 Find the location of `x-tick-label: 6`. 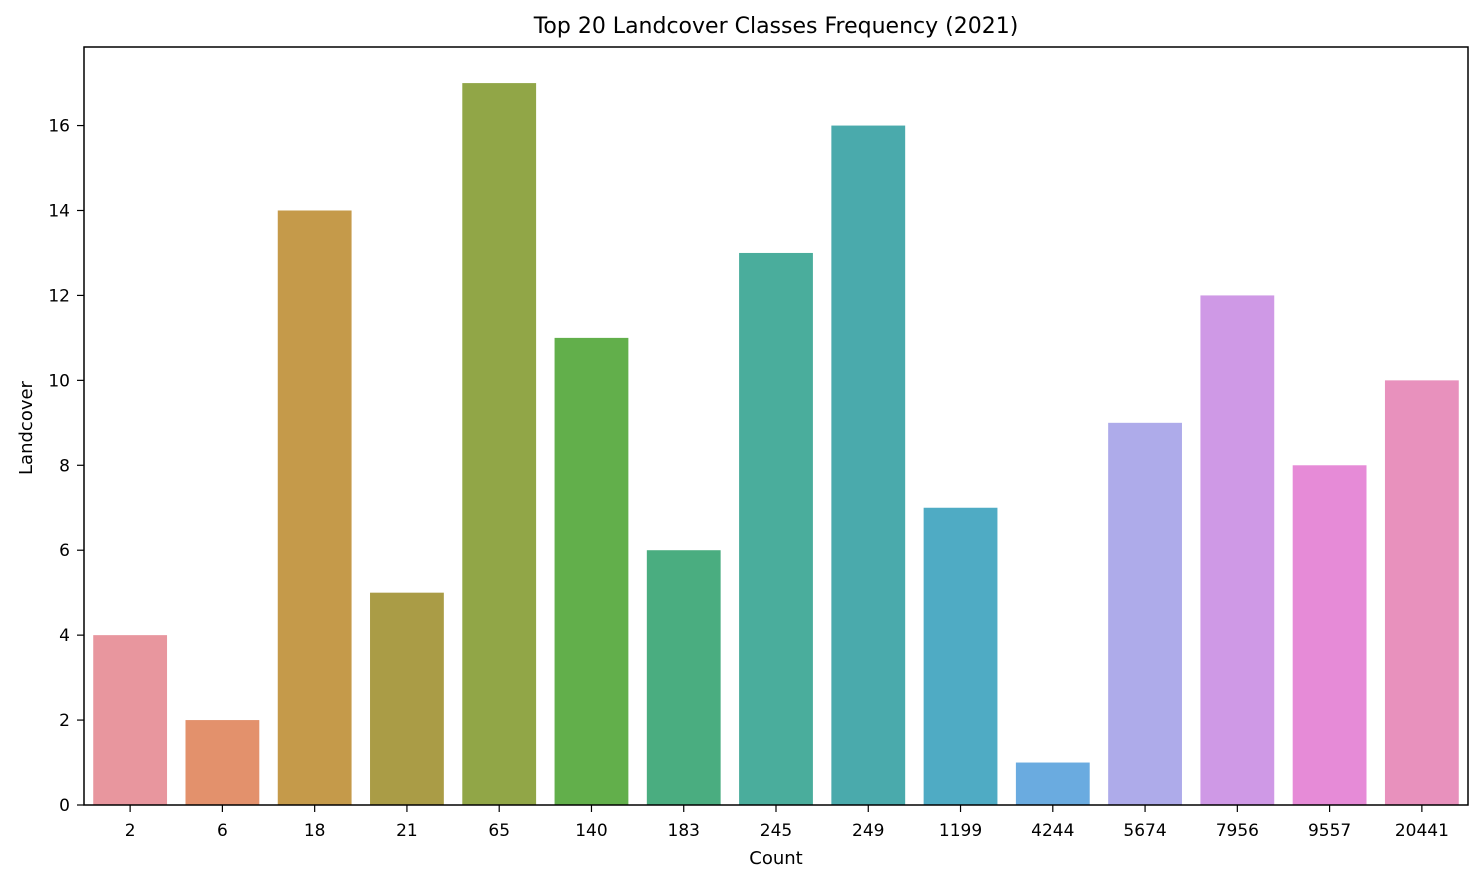

x-tick-label: 6 is located at coordinates (222, 831).